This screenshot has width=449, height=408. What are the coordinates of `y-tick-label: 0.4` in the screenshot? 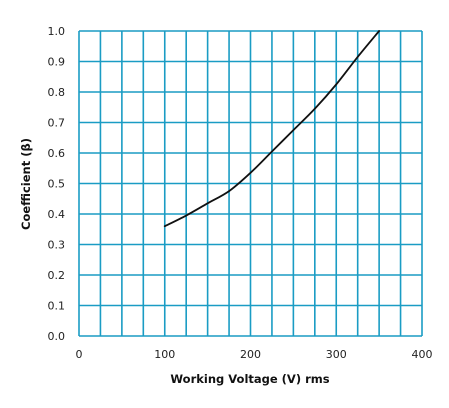 It's located at (57, 214).